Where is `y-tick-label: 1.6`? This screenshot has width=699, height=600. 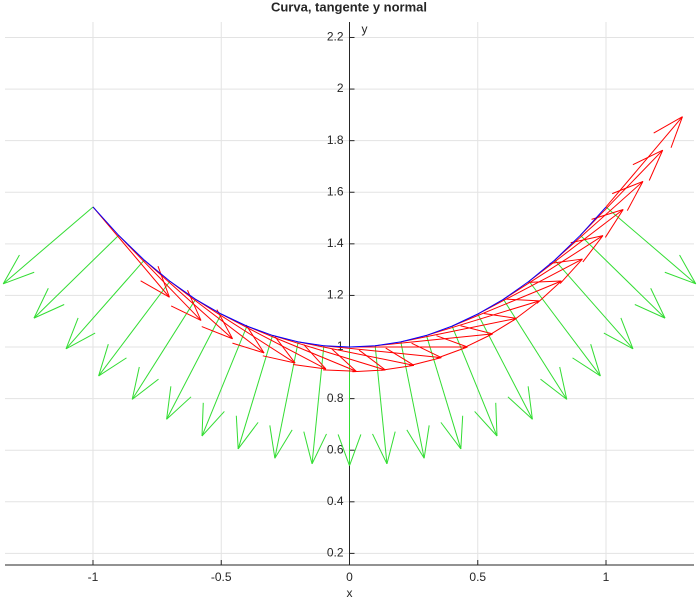 y-tick-label: 1.6 is located at coordinates (335, 191).